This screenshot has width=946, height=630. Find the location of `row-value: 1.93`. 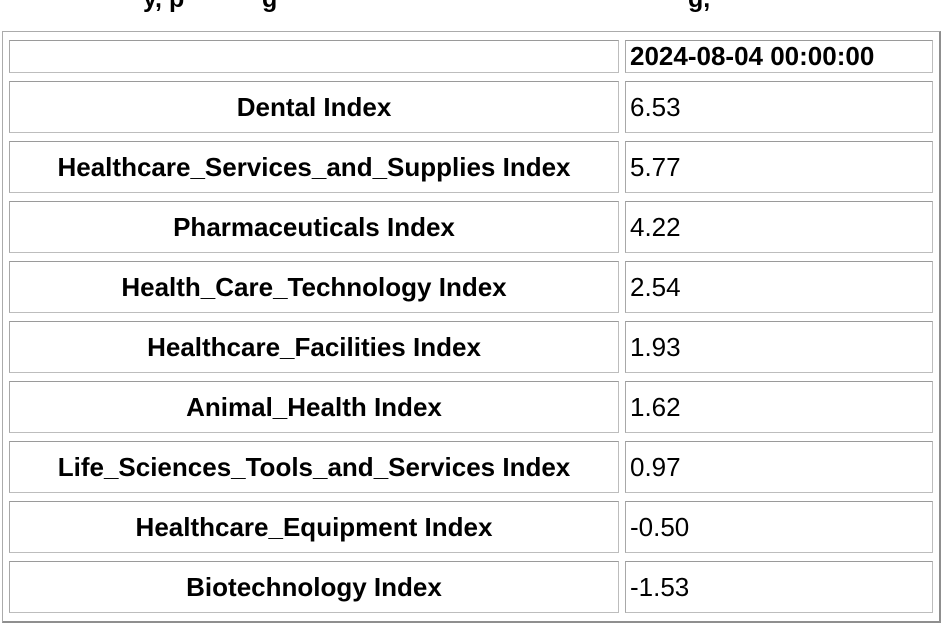

row-value: 1.93 is located at coordinates (779, 347).